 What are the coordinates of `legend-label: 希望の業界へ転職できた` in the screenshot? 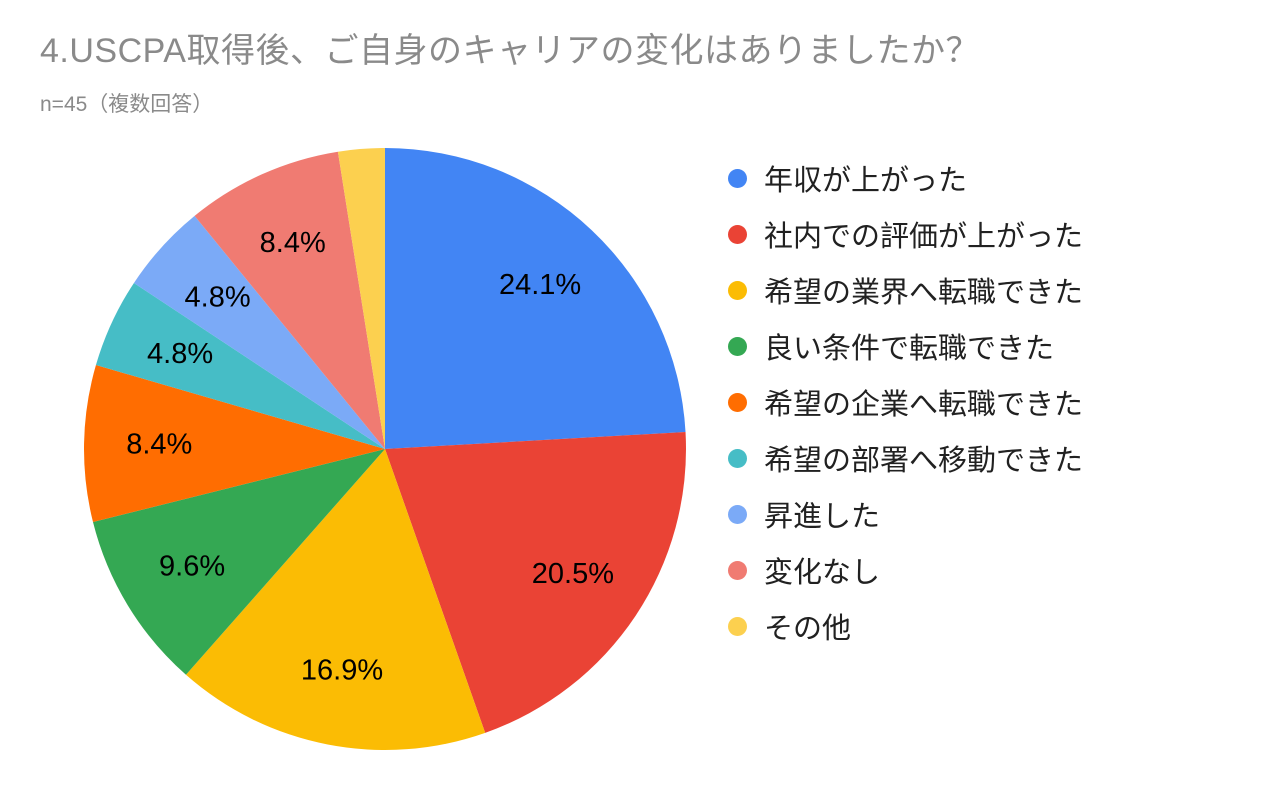 It's located at (924, 293).